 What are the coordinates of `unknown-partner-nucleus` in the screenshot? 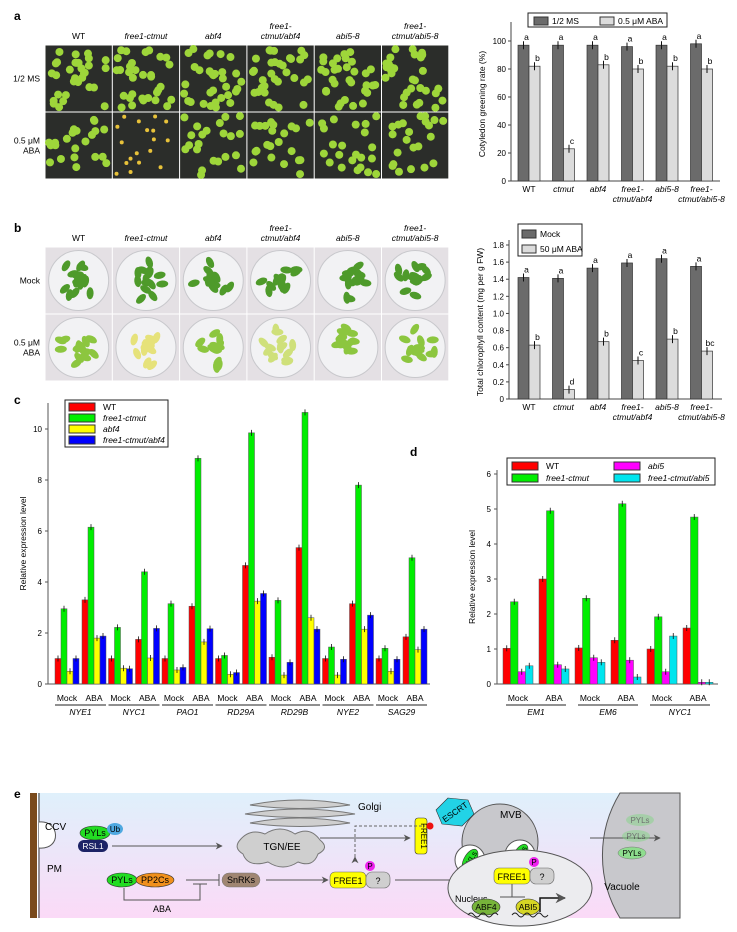 It's located at (542, 876).